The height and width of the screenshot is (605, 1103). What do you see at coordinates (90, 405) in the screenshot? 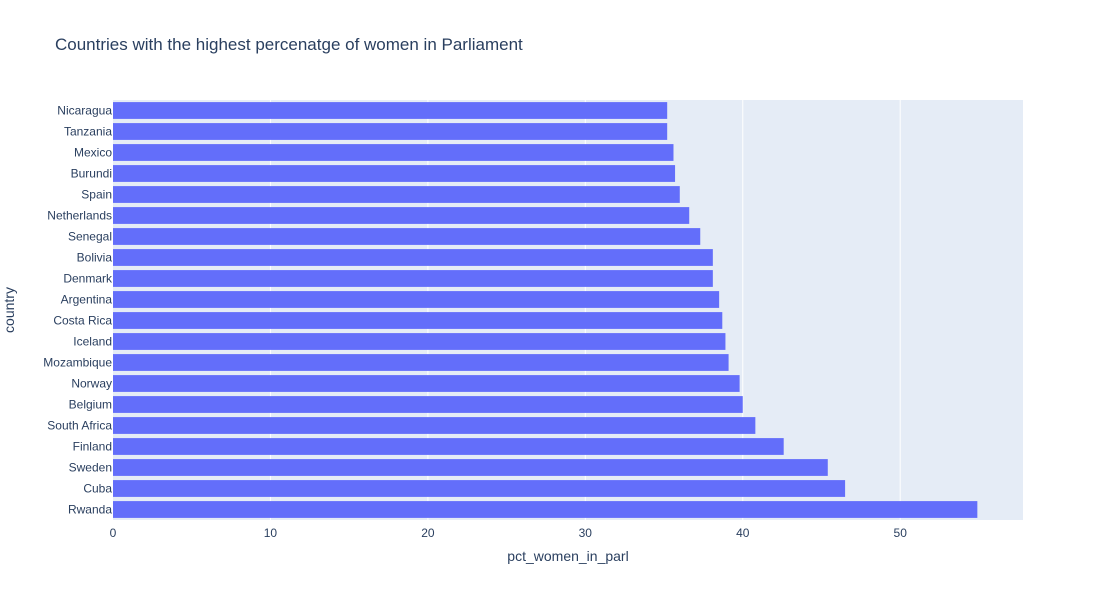
I see `y-tick-label: Belgium` at bounding box center [90, 405].